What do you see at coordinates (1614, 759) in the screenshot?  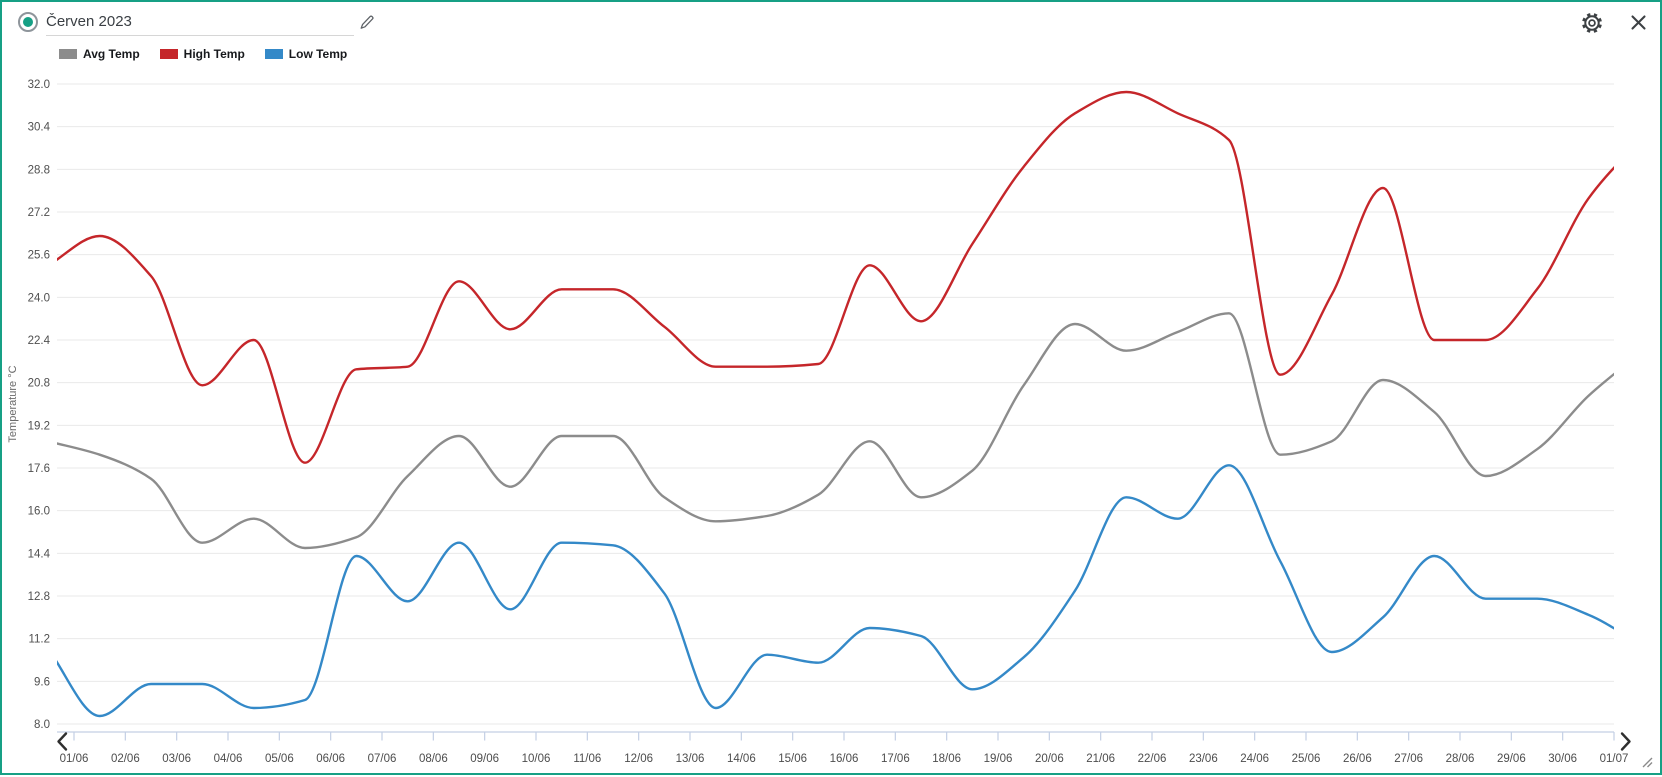 I see `svg-text: 01/07` at bounding box center [1614, 759].